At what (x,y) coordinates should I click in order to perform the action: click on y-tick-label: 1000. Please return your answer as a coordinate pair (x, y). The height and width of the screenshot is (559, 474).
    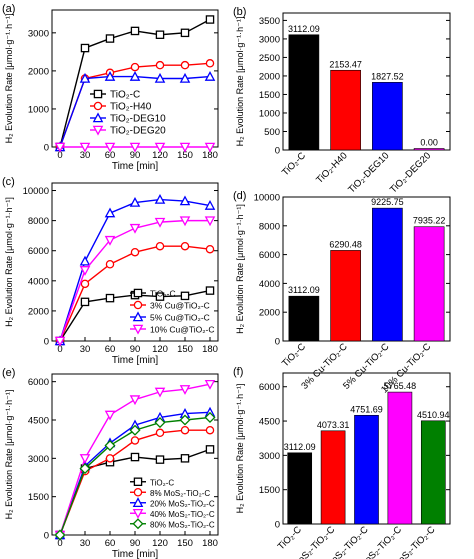
    Looking at the image, I should click on (269, 113).